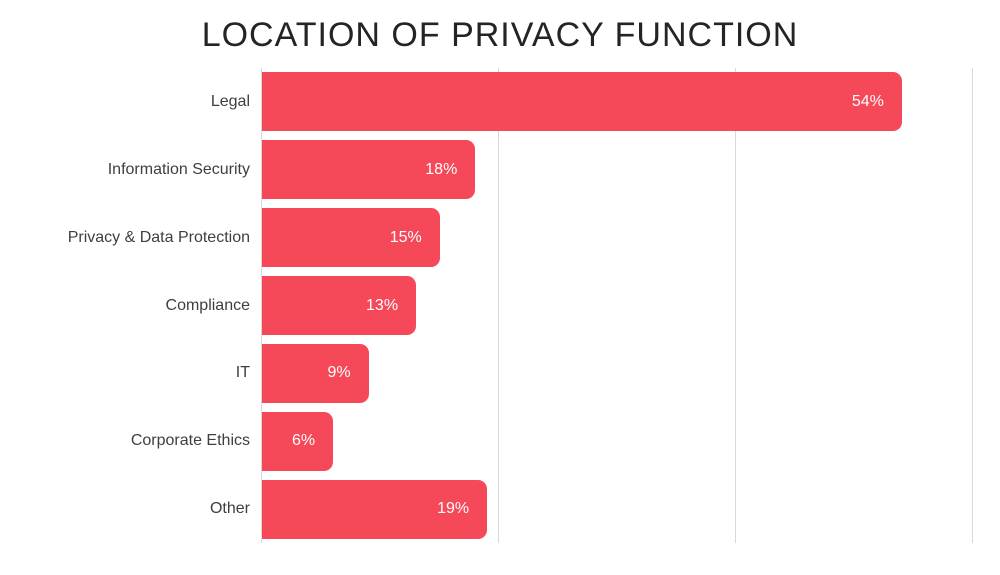 Image resolution: width=1000 pixels, height=575 pixels. Describe the element at coordinates (369, 170) in the screenshot. I see `bar: 18%` at that location.